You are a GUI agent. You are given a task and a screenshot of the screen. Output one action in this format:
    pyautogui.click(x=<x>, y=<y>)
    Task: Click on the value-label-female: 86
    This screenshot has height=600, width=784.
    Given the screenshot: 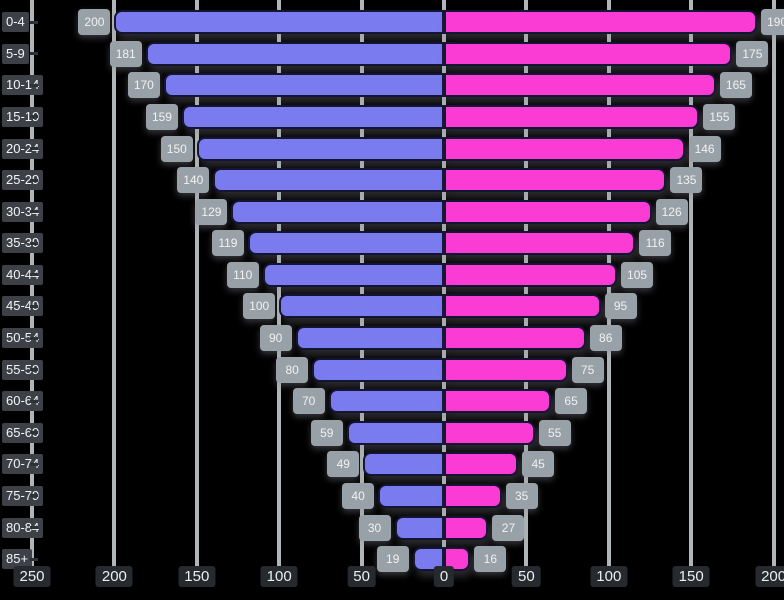 What is the action you would take?
    pyautogui.click(x=605, y=338)
    